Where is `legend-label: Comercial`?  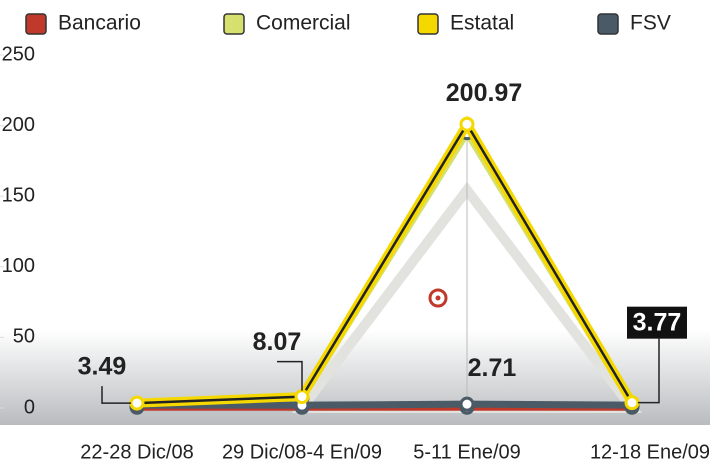 legend-label: Comercial is located at coordinates (303, 23).